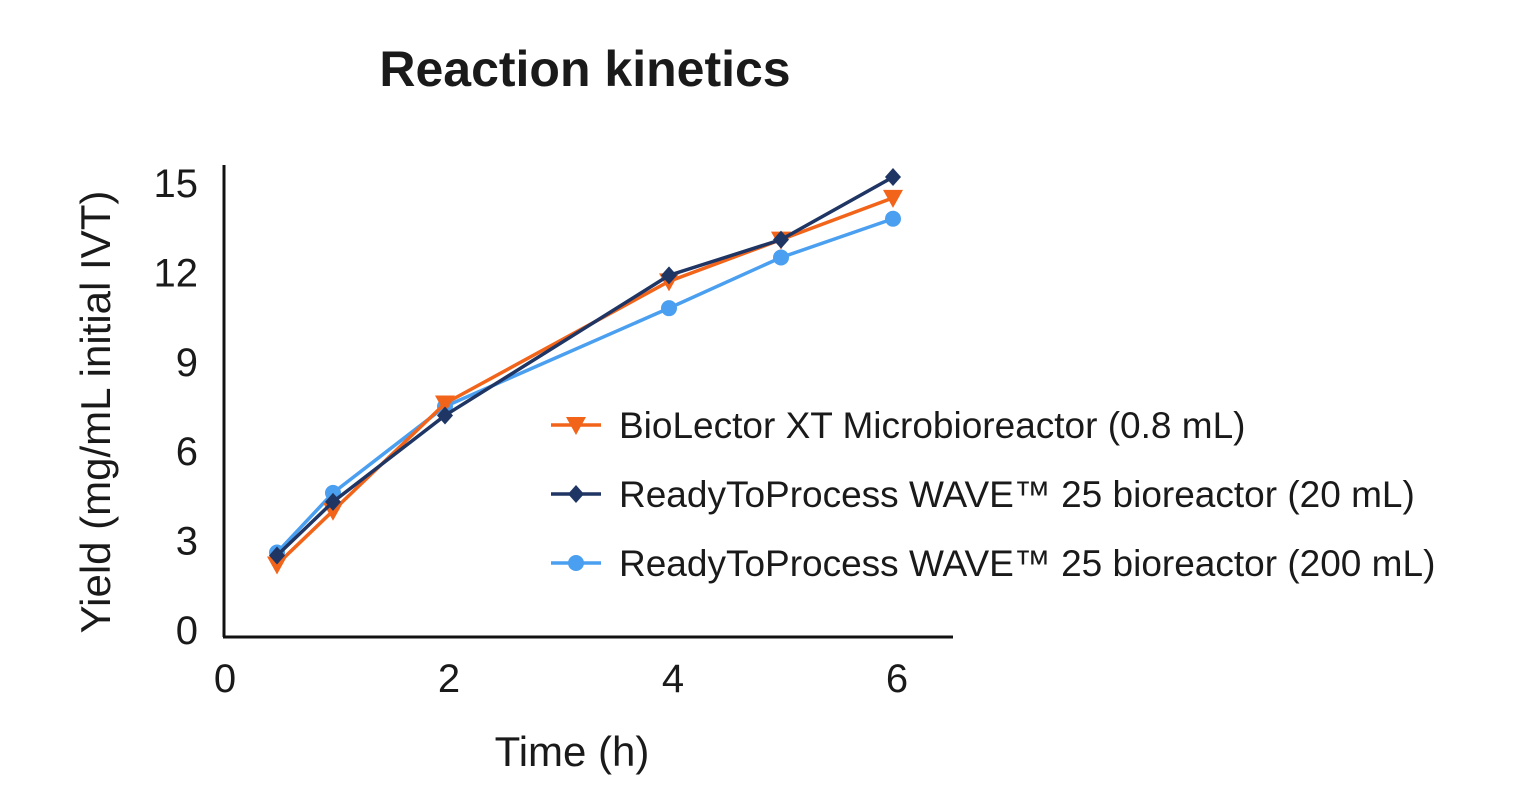  What do you see at coordinates (187, 363) in the screenshot?
I see `y-tick-label: 9` at bounding box center [187, 363].